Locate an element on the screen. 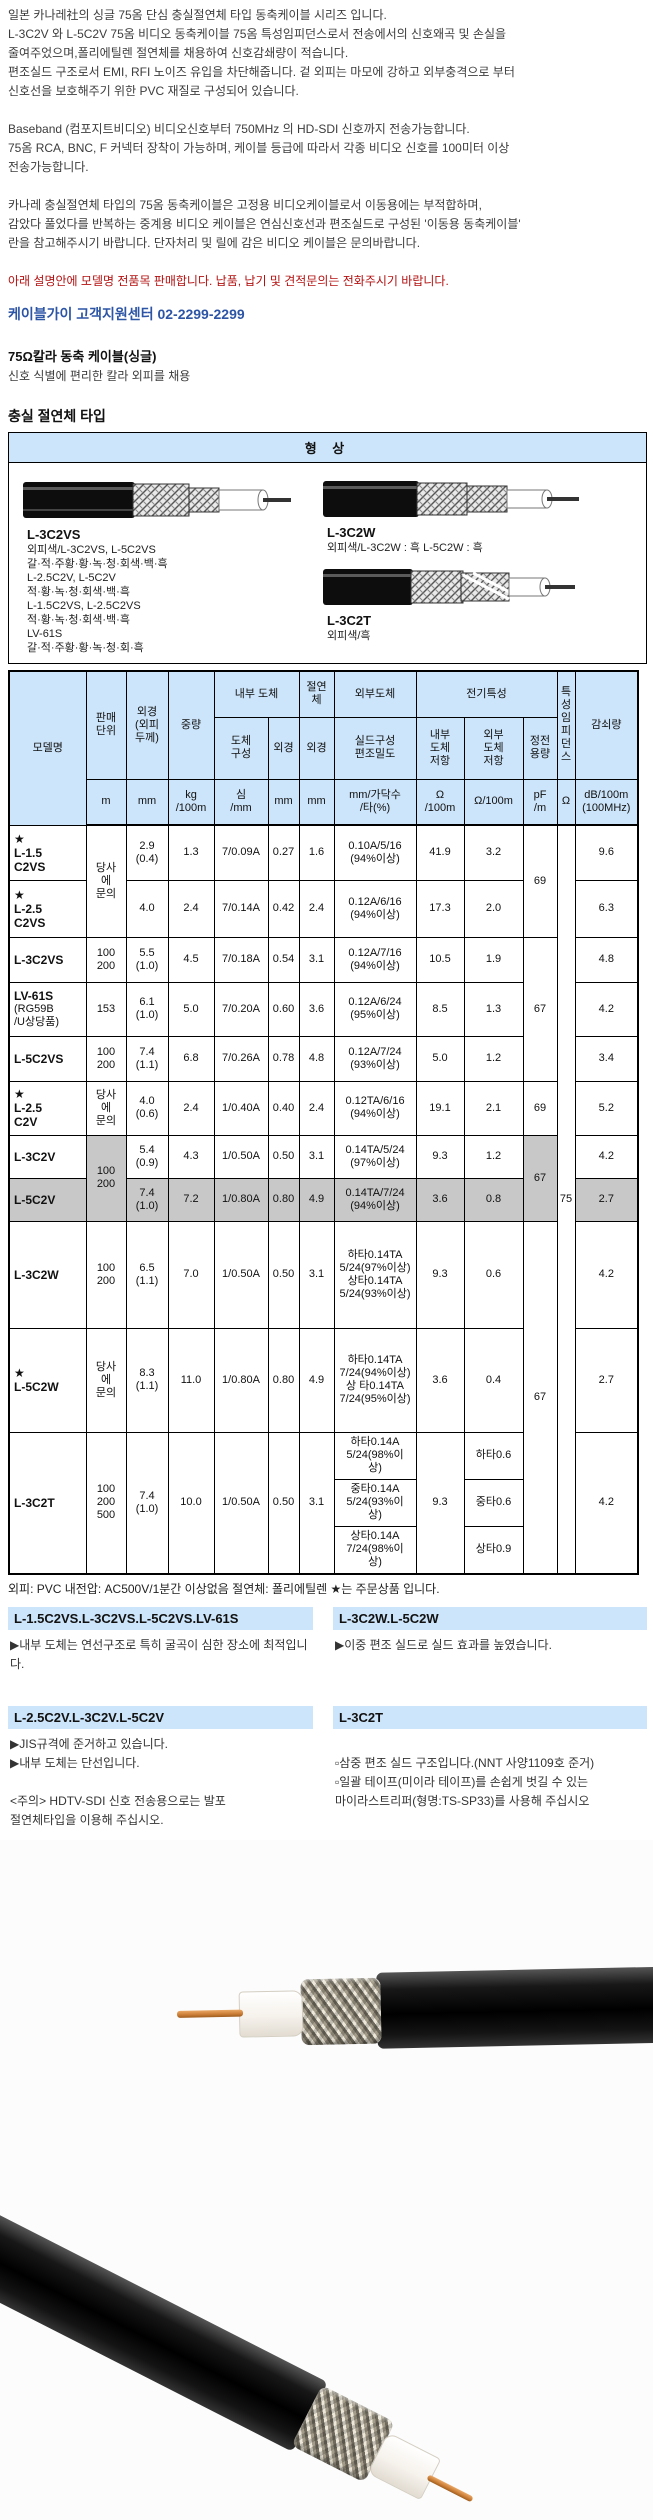  note-body: ▶이중 편조 실드로 실드 효과를 높였습니다. is located at coordinates (443, 1645).